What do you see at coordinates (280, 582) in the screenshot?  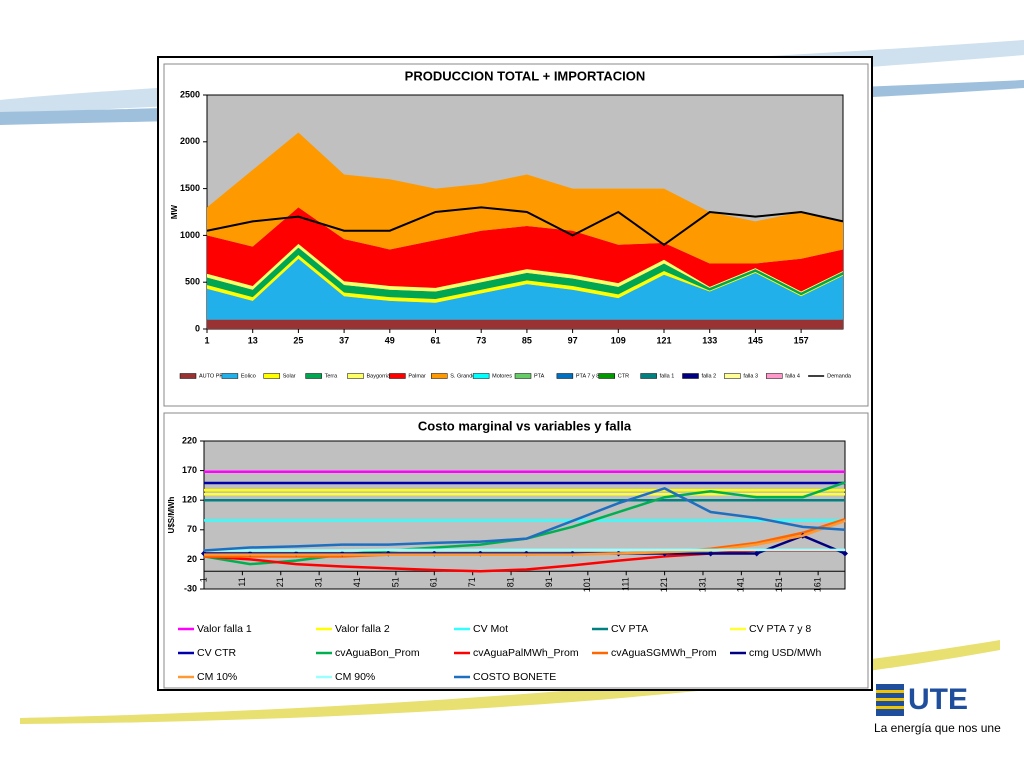 I see `x-tick-label: 21` at bounding box center [280, 582].